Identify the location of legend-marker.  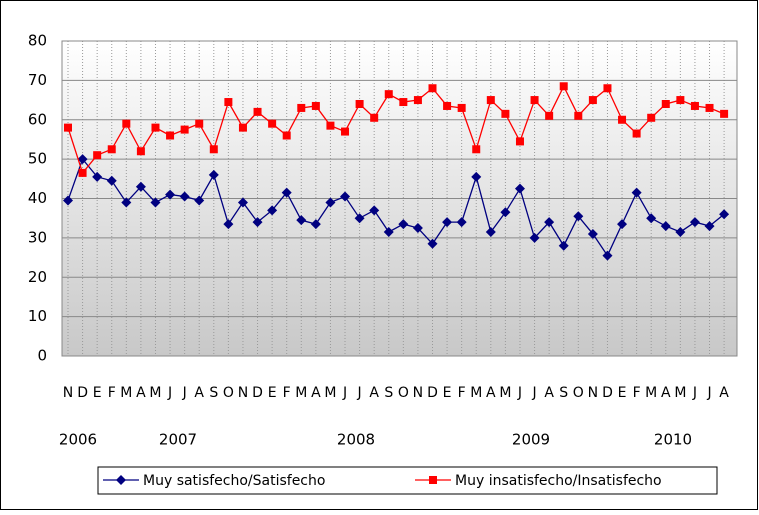
(433, 480).